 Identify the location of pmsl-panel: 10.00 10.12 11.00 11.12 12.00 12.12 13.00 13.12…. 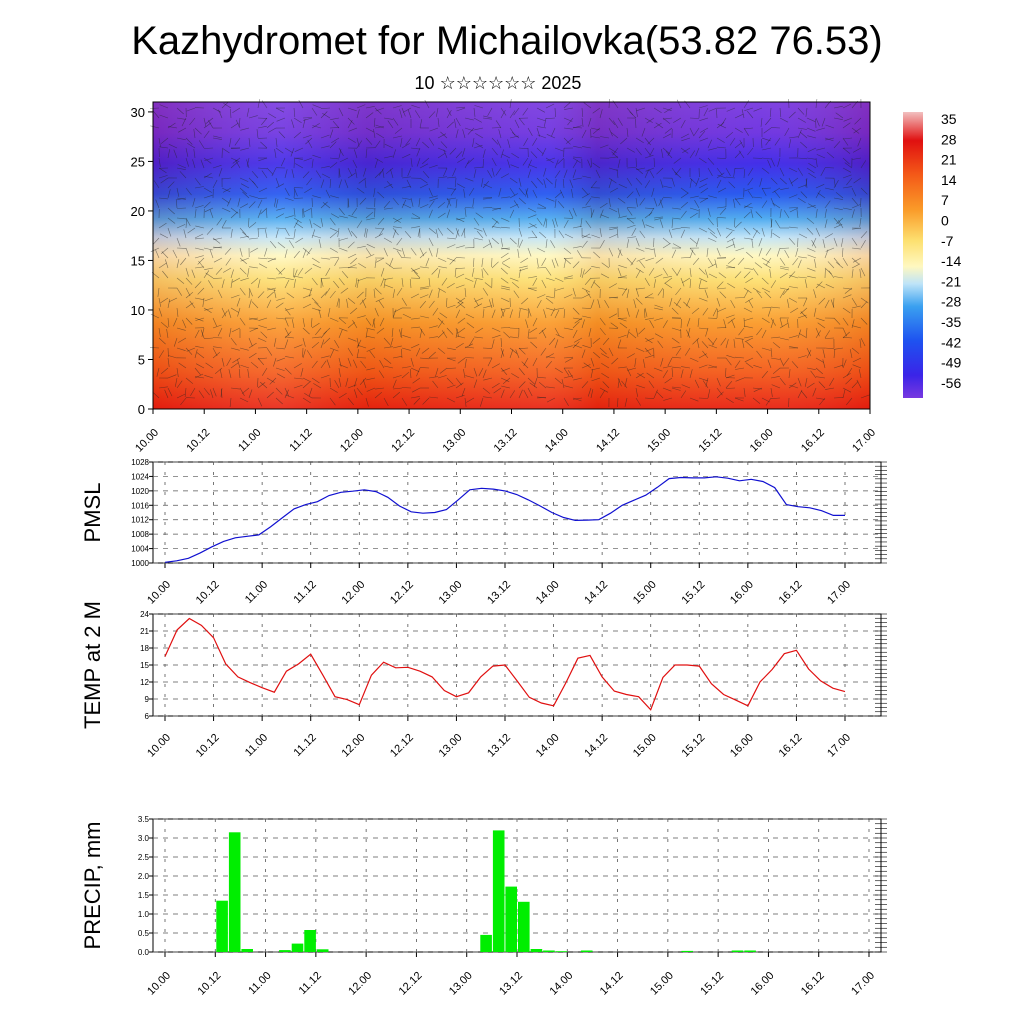
(483, 532).